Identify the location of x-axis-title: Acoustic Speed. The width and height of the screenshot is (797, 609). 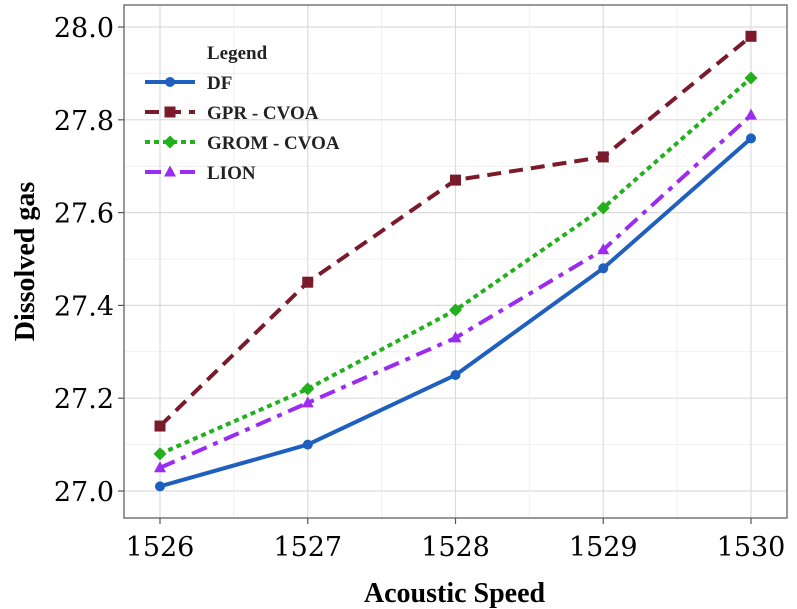
(455, 593).